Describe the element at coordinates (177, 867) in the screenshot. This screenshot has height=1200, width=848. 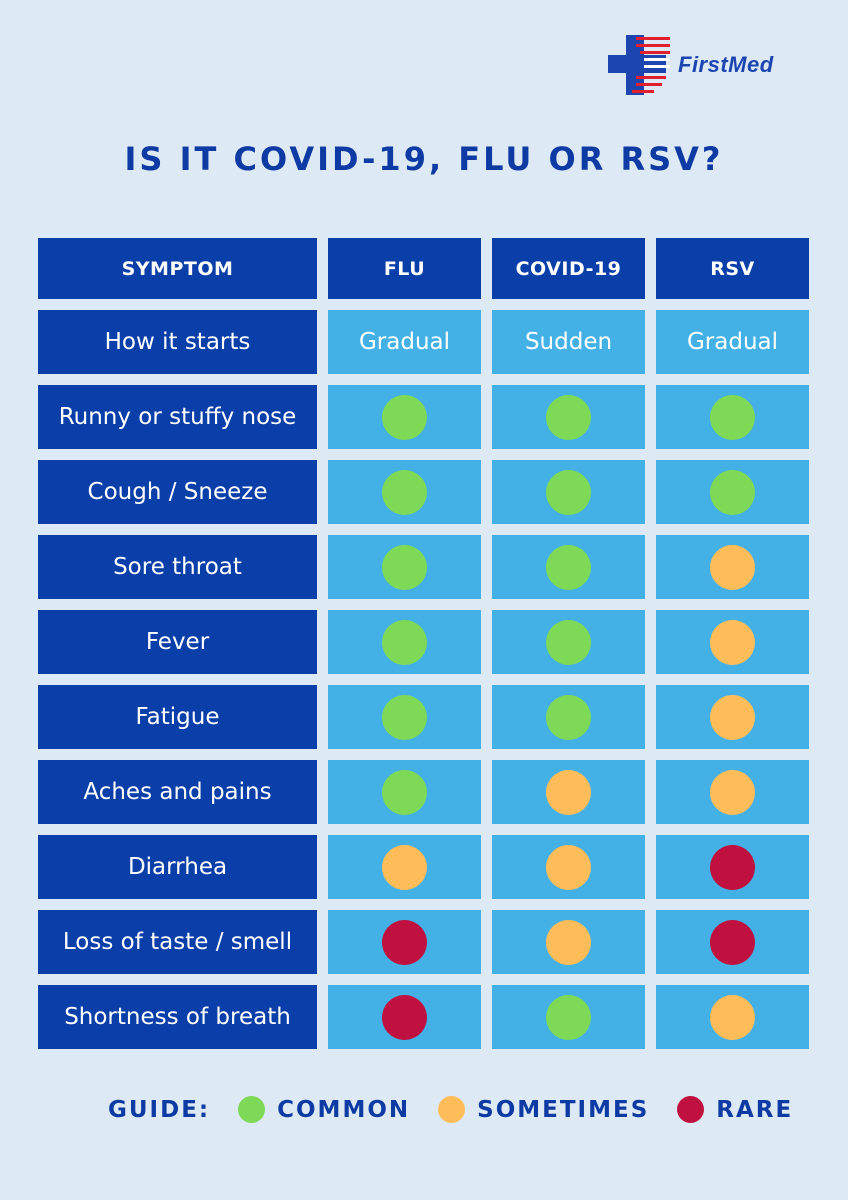
I see `symptom-label: Diarrhea` at that location.